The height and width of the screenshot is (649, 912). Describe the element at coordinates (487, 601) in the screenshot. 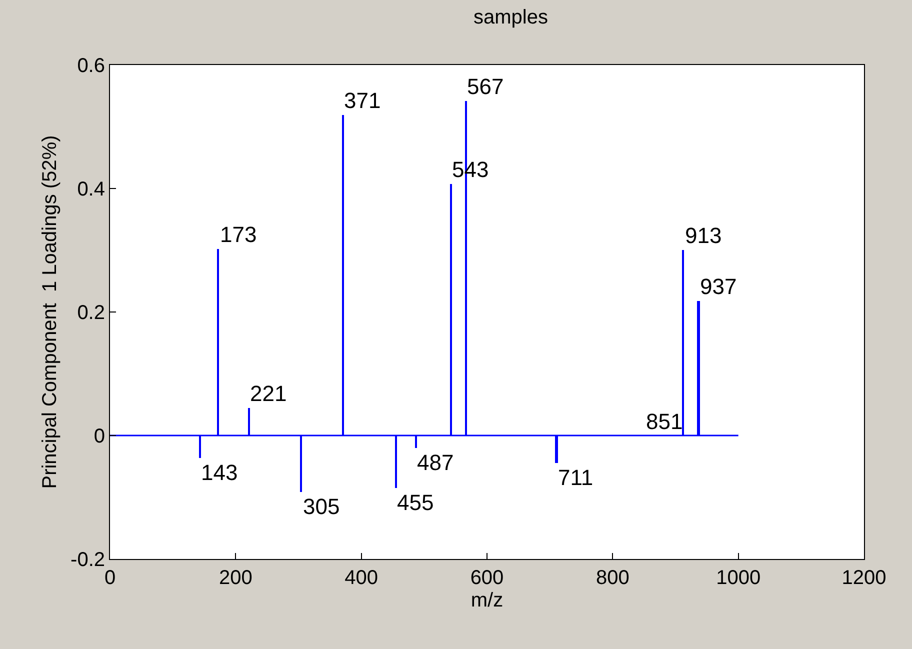

I see `x-axis-title: m/z` at that location.